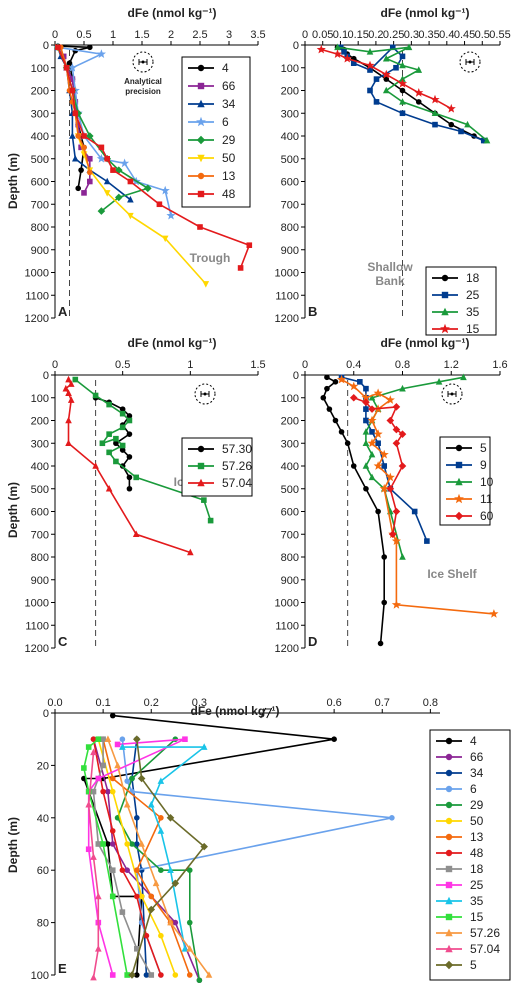 This screenshot has width=520, height=992. I want to click on y-tick-label: 1000, so click(37, 604).